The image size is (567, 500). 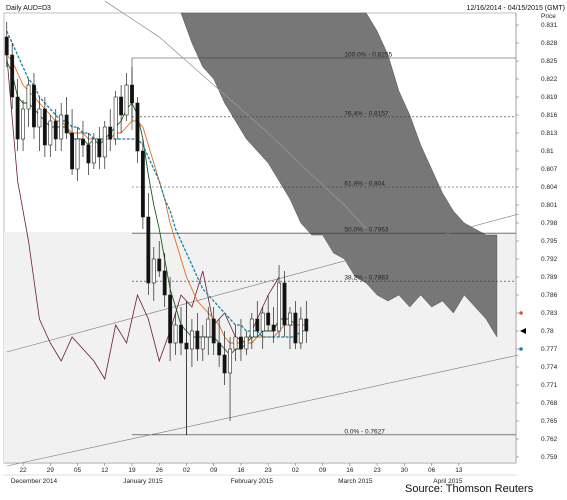 What do you see at coordinates (549, 115) in the screenshot?
I see `y-tick-label: 0.816` at bounding box center [549, 115].